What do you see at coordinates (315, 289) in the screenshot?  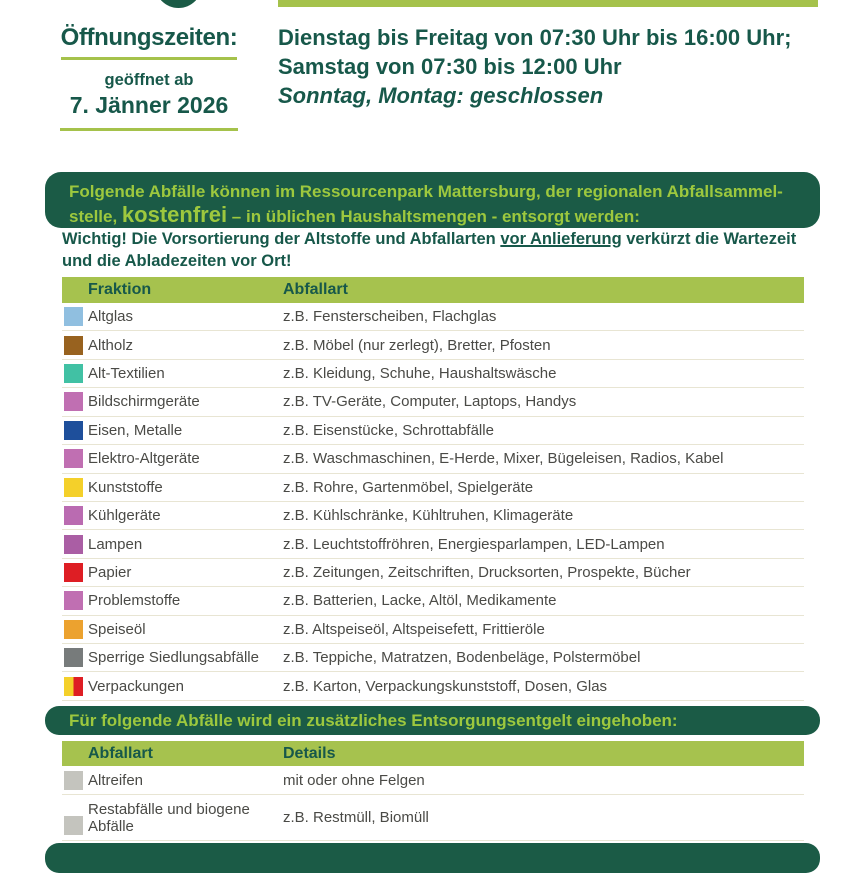 I see `free-table-col2-header: Abfallart` at bounding box center [315, 289].